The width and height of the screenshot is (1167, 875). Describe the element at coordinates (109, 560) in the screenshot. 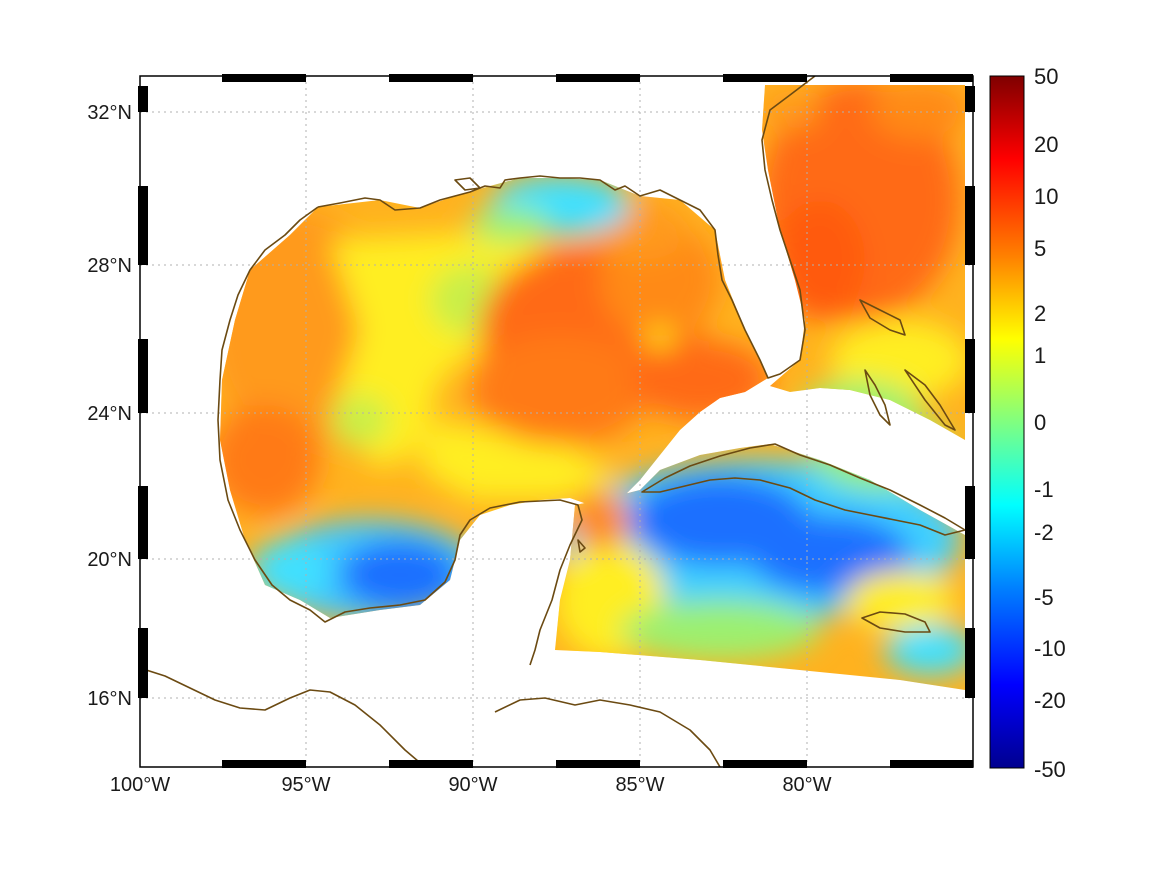

I see `y-tick-label: 20°N` at that location.